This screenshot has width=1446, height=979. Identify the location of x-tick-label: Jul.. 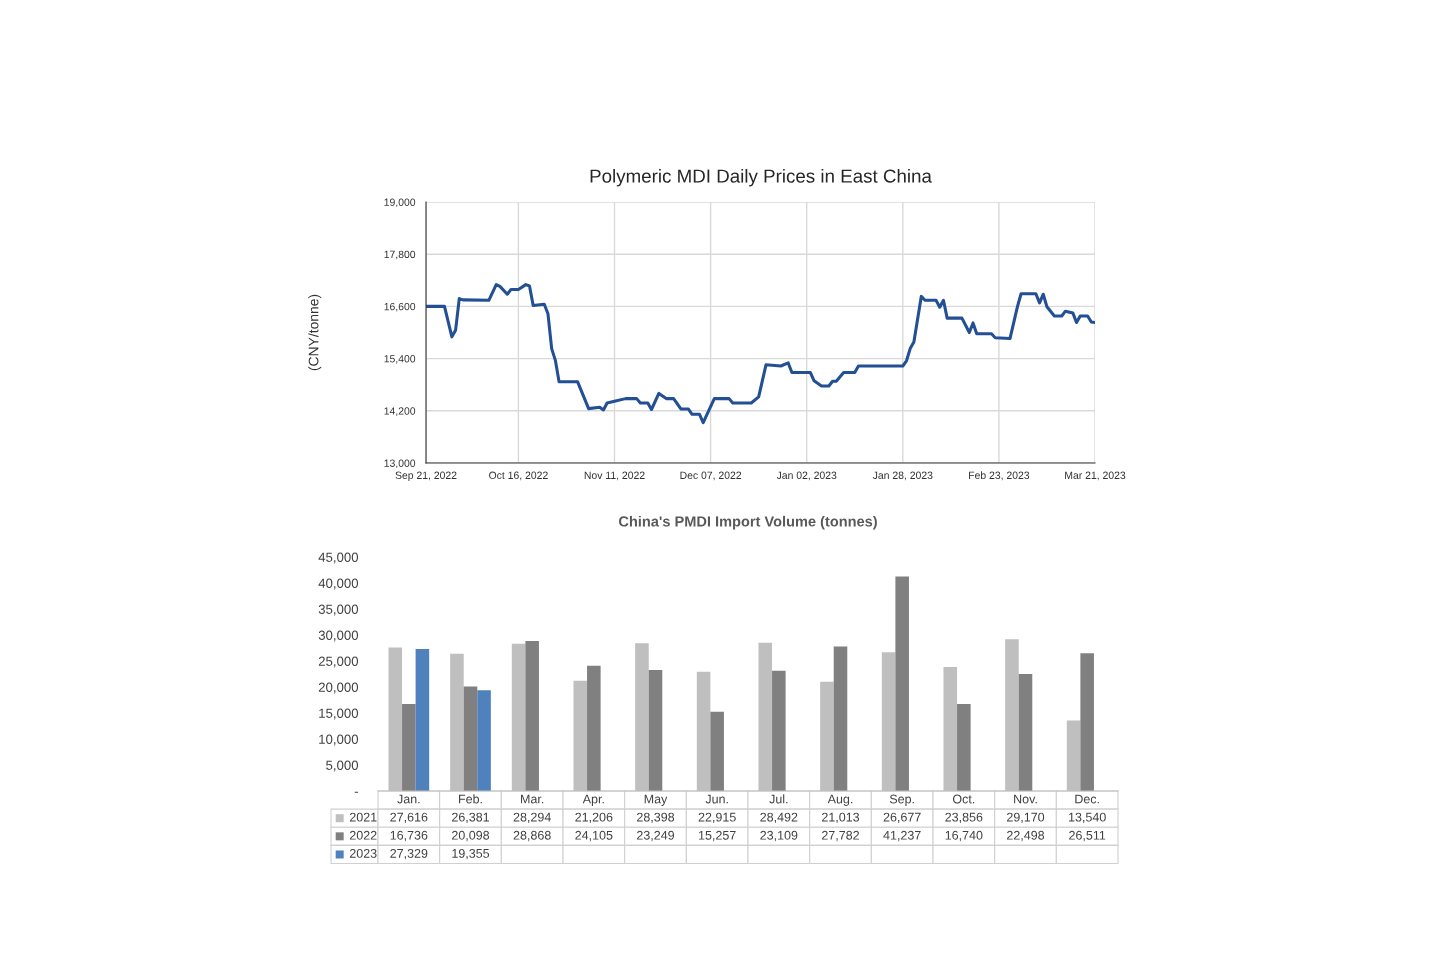
(778, 799).